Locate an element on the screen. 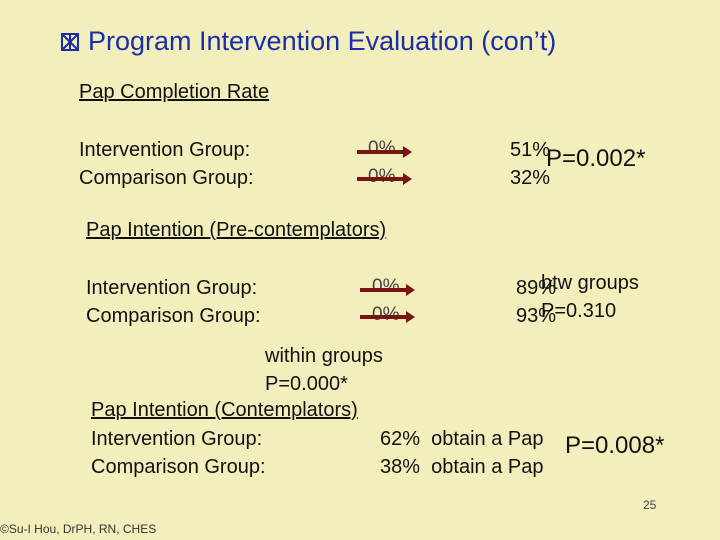  copyright-footer: ©Su-I Hou, DrPH, RN, CHES is located at coordinates (78, 529).